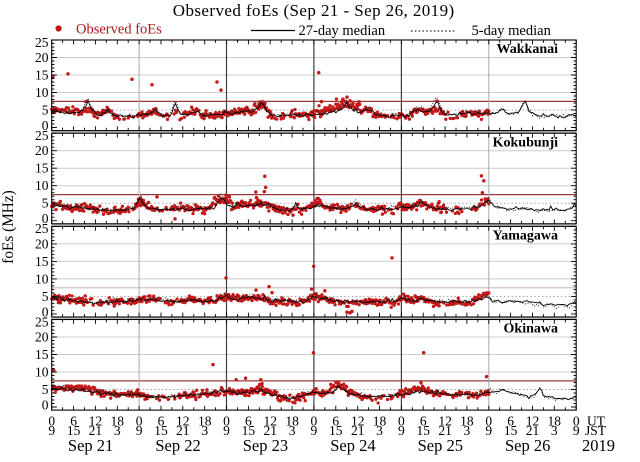  I want to click on svg-text: Sep 23, so click(265, 445).